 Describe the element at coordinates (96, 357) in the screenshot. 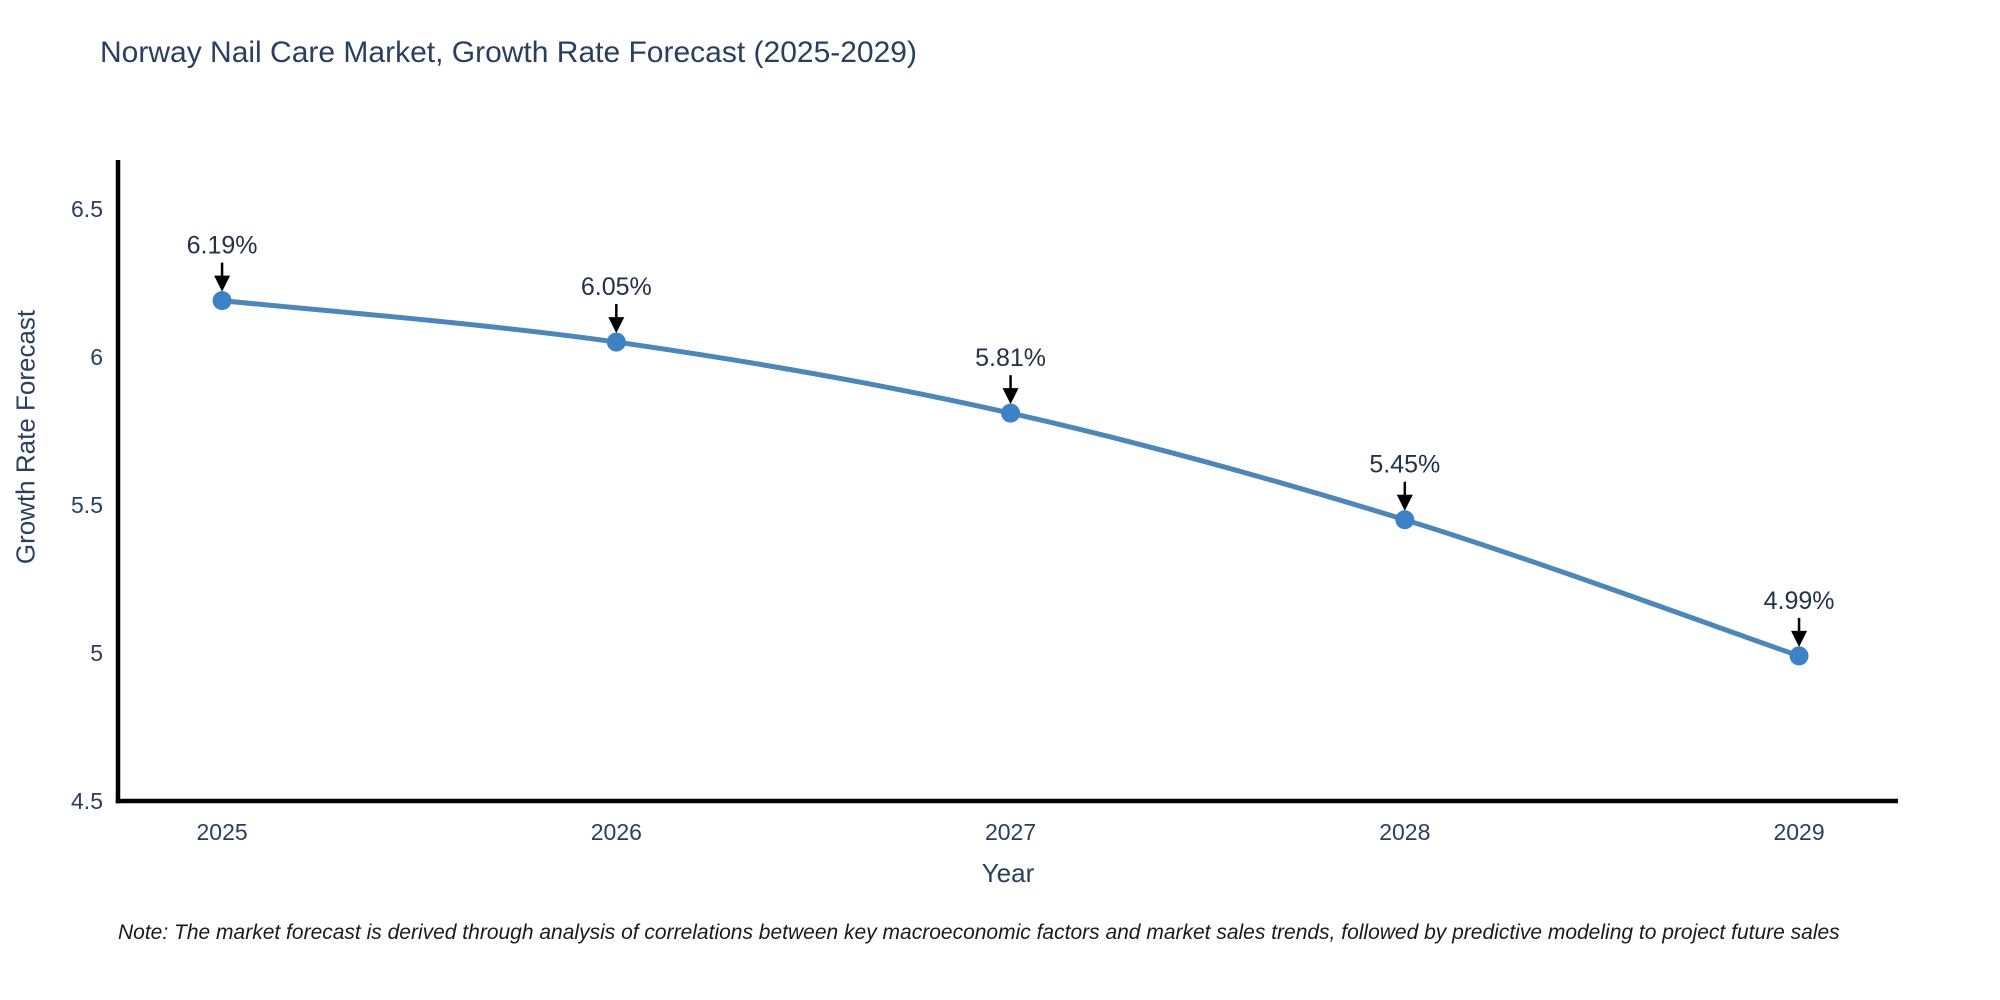

I see `y-tick-label: 6` at that location.